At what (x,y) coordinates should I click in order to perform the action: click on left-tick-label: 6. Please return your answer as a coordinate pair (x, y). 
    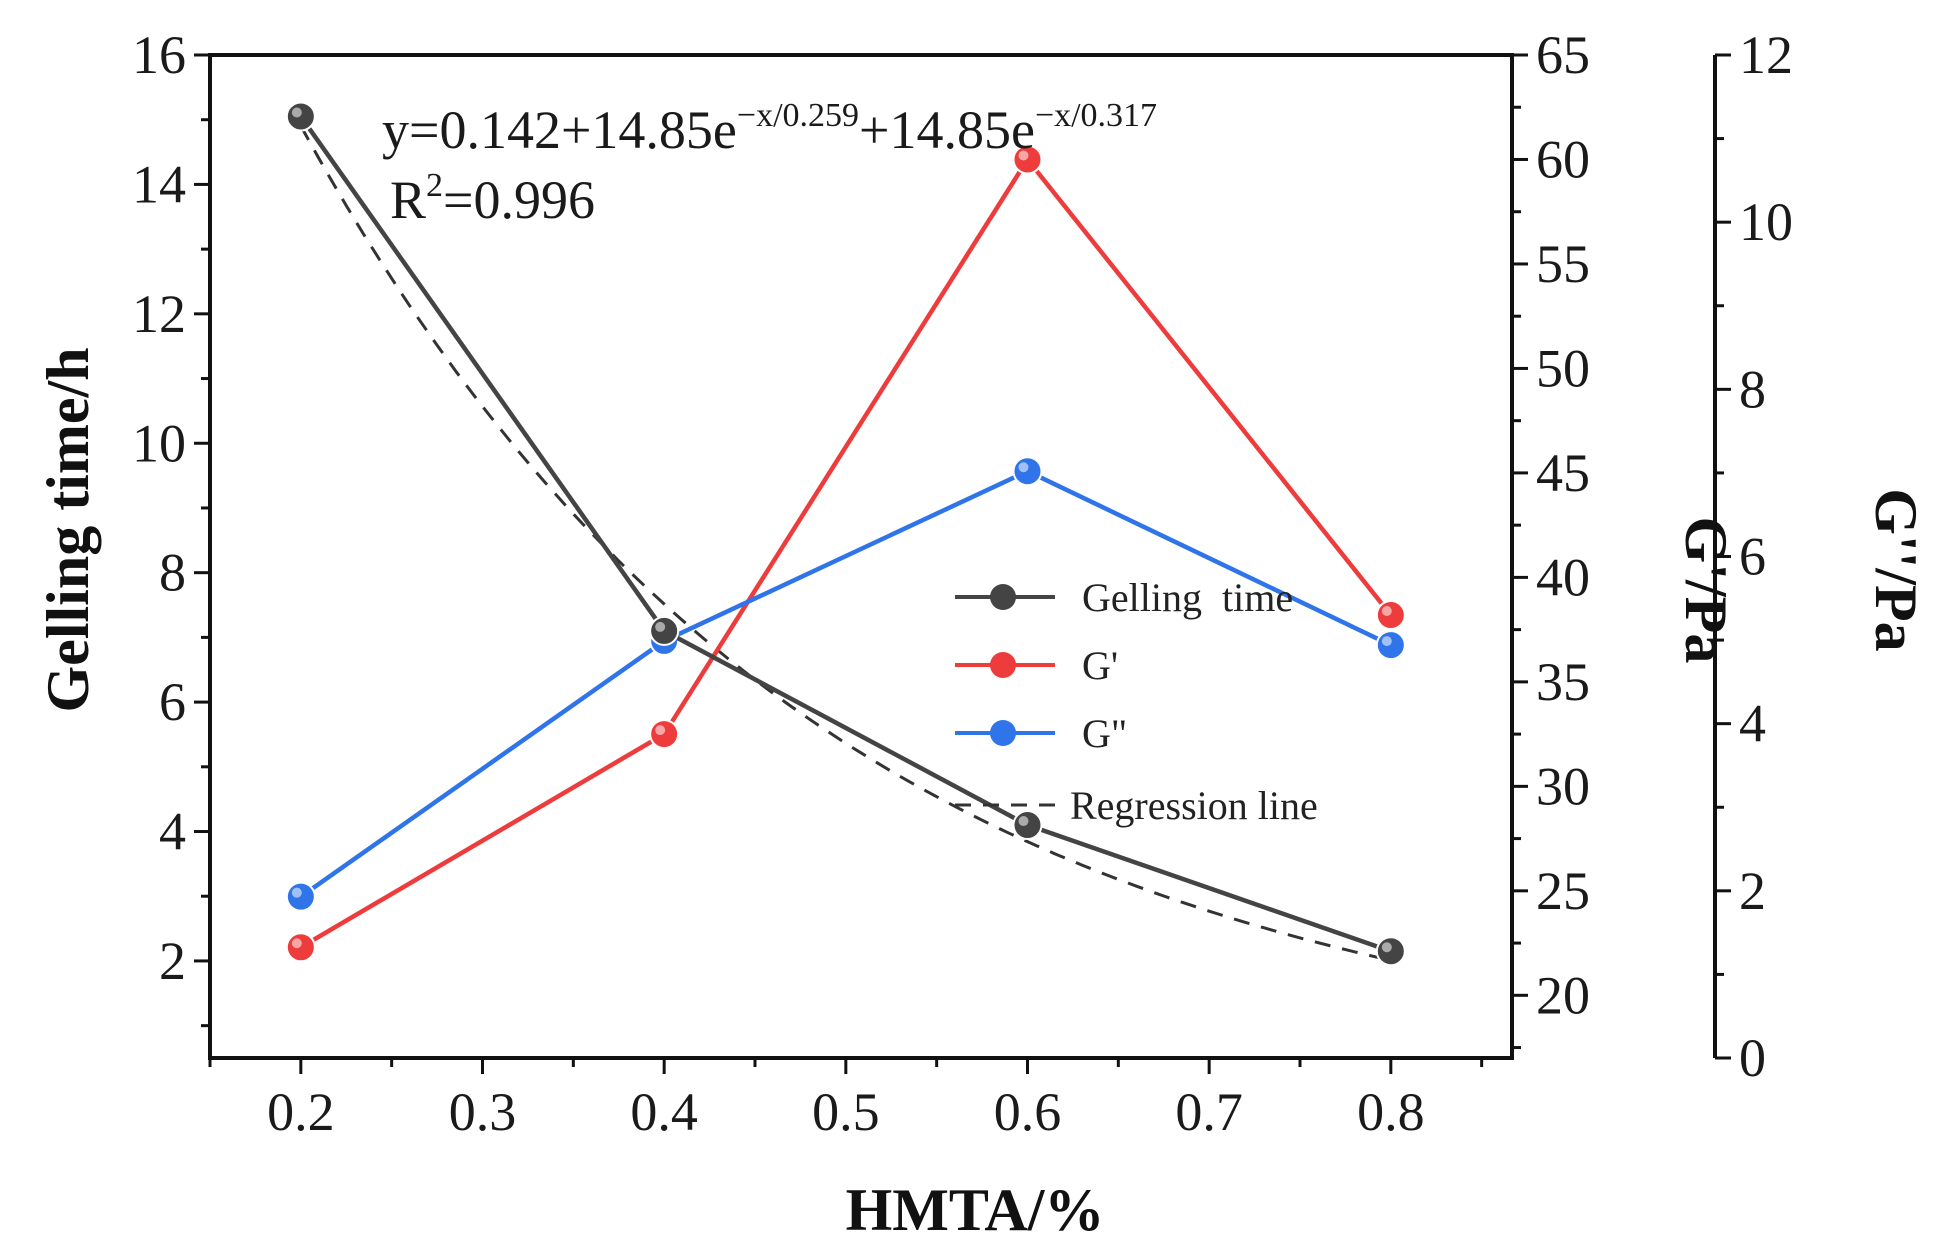
    Looking at the image, I should click on (172, 702).